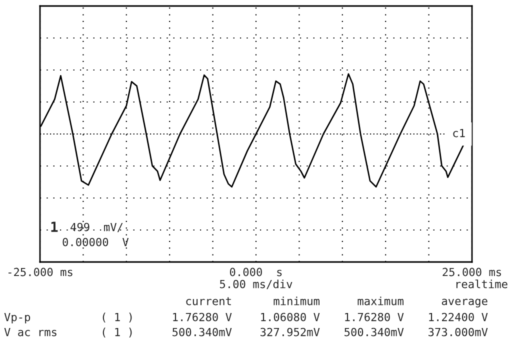  Describe the element at coordinates (482, 284) in the screenshot. I see `text: realtime` at that location.